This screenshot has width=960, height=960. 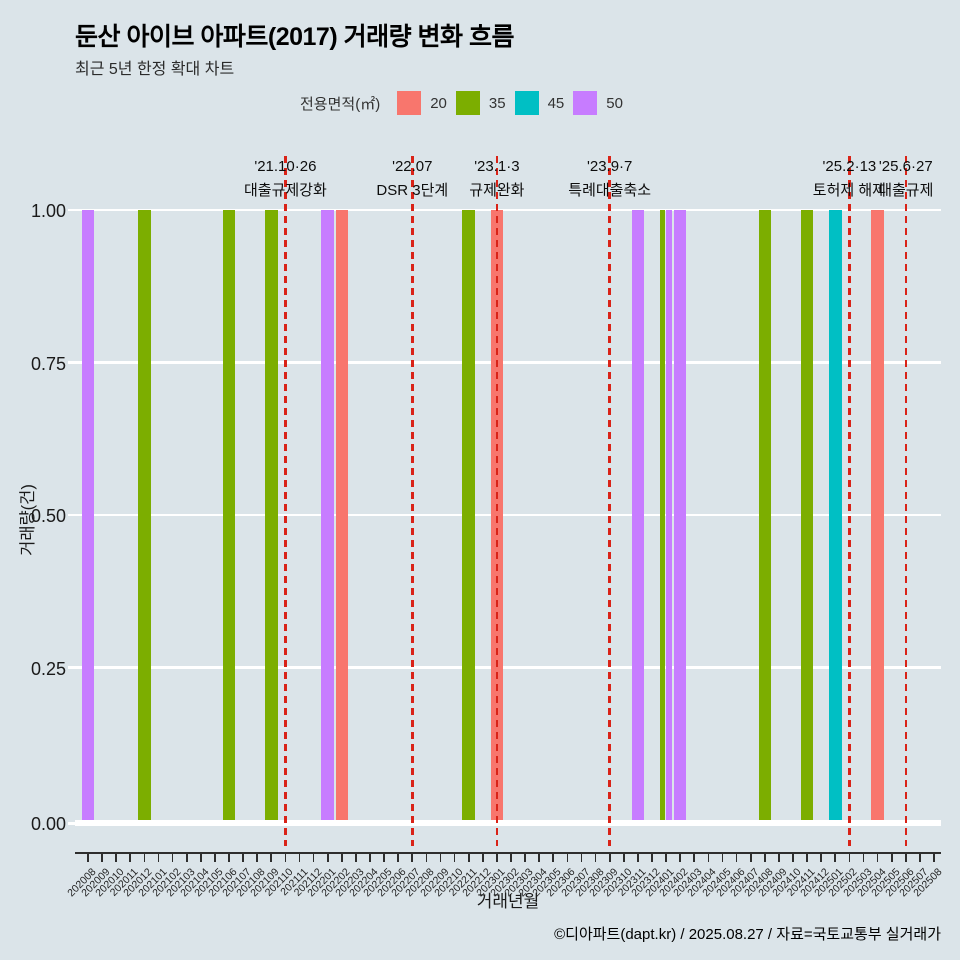 What do you see at coordinates (497, 103) in the screenshot?
I see `legend-label: 35` at bounding box center [497, 103].